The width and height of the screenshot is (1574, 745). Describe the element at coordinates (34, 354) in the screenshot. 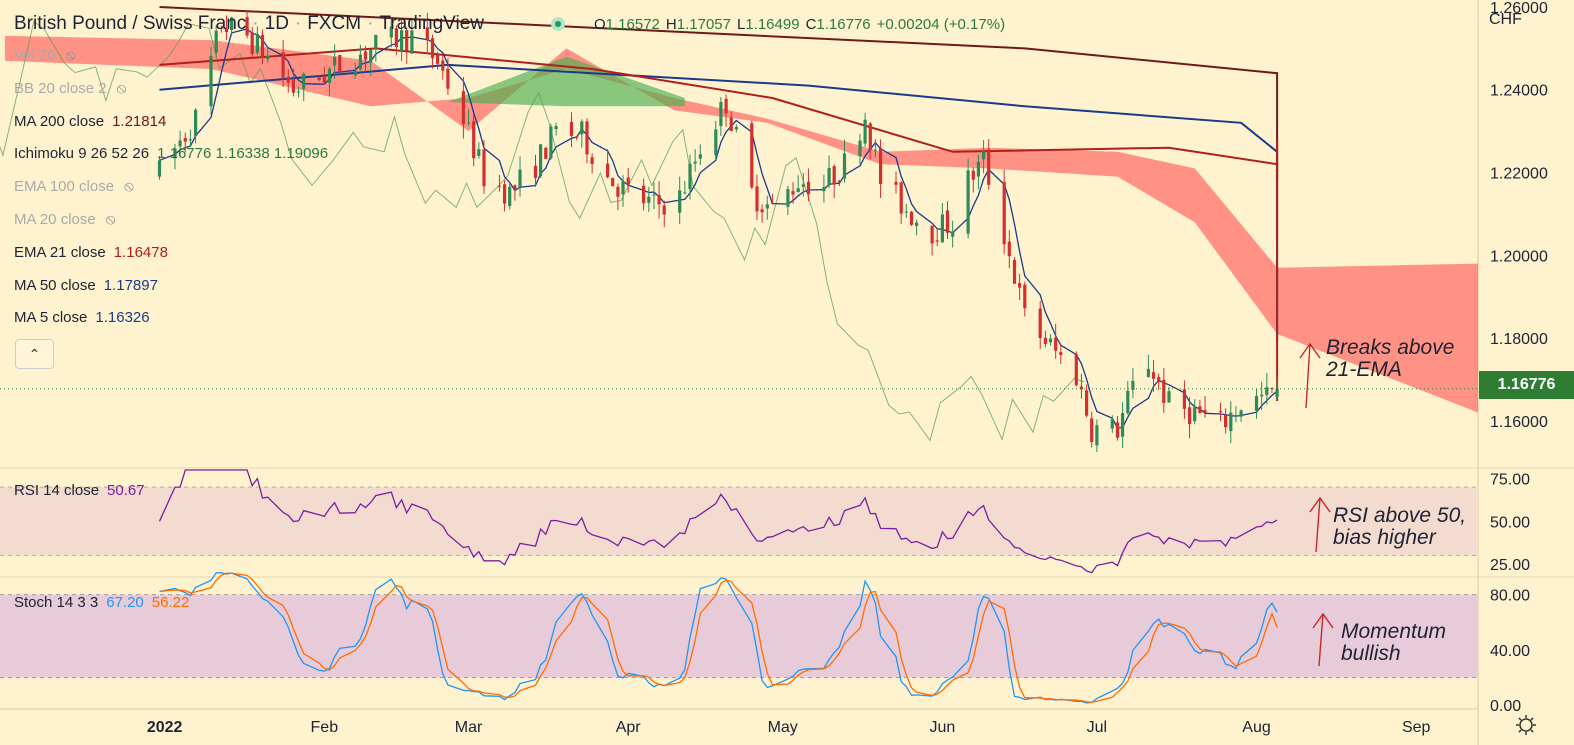

I see `collapse-legend-button: ⌃` at that location.